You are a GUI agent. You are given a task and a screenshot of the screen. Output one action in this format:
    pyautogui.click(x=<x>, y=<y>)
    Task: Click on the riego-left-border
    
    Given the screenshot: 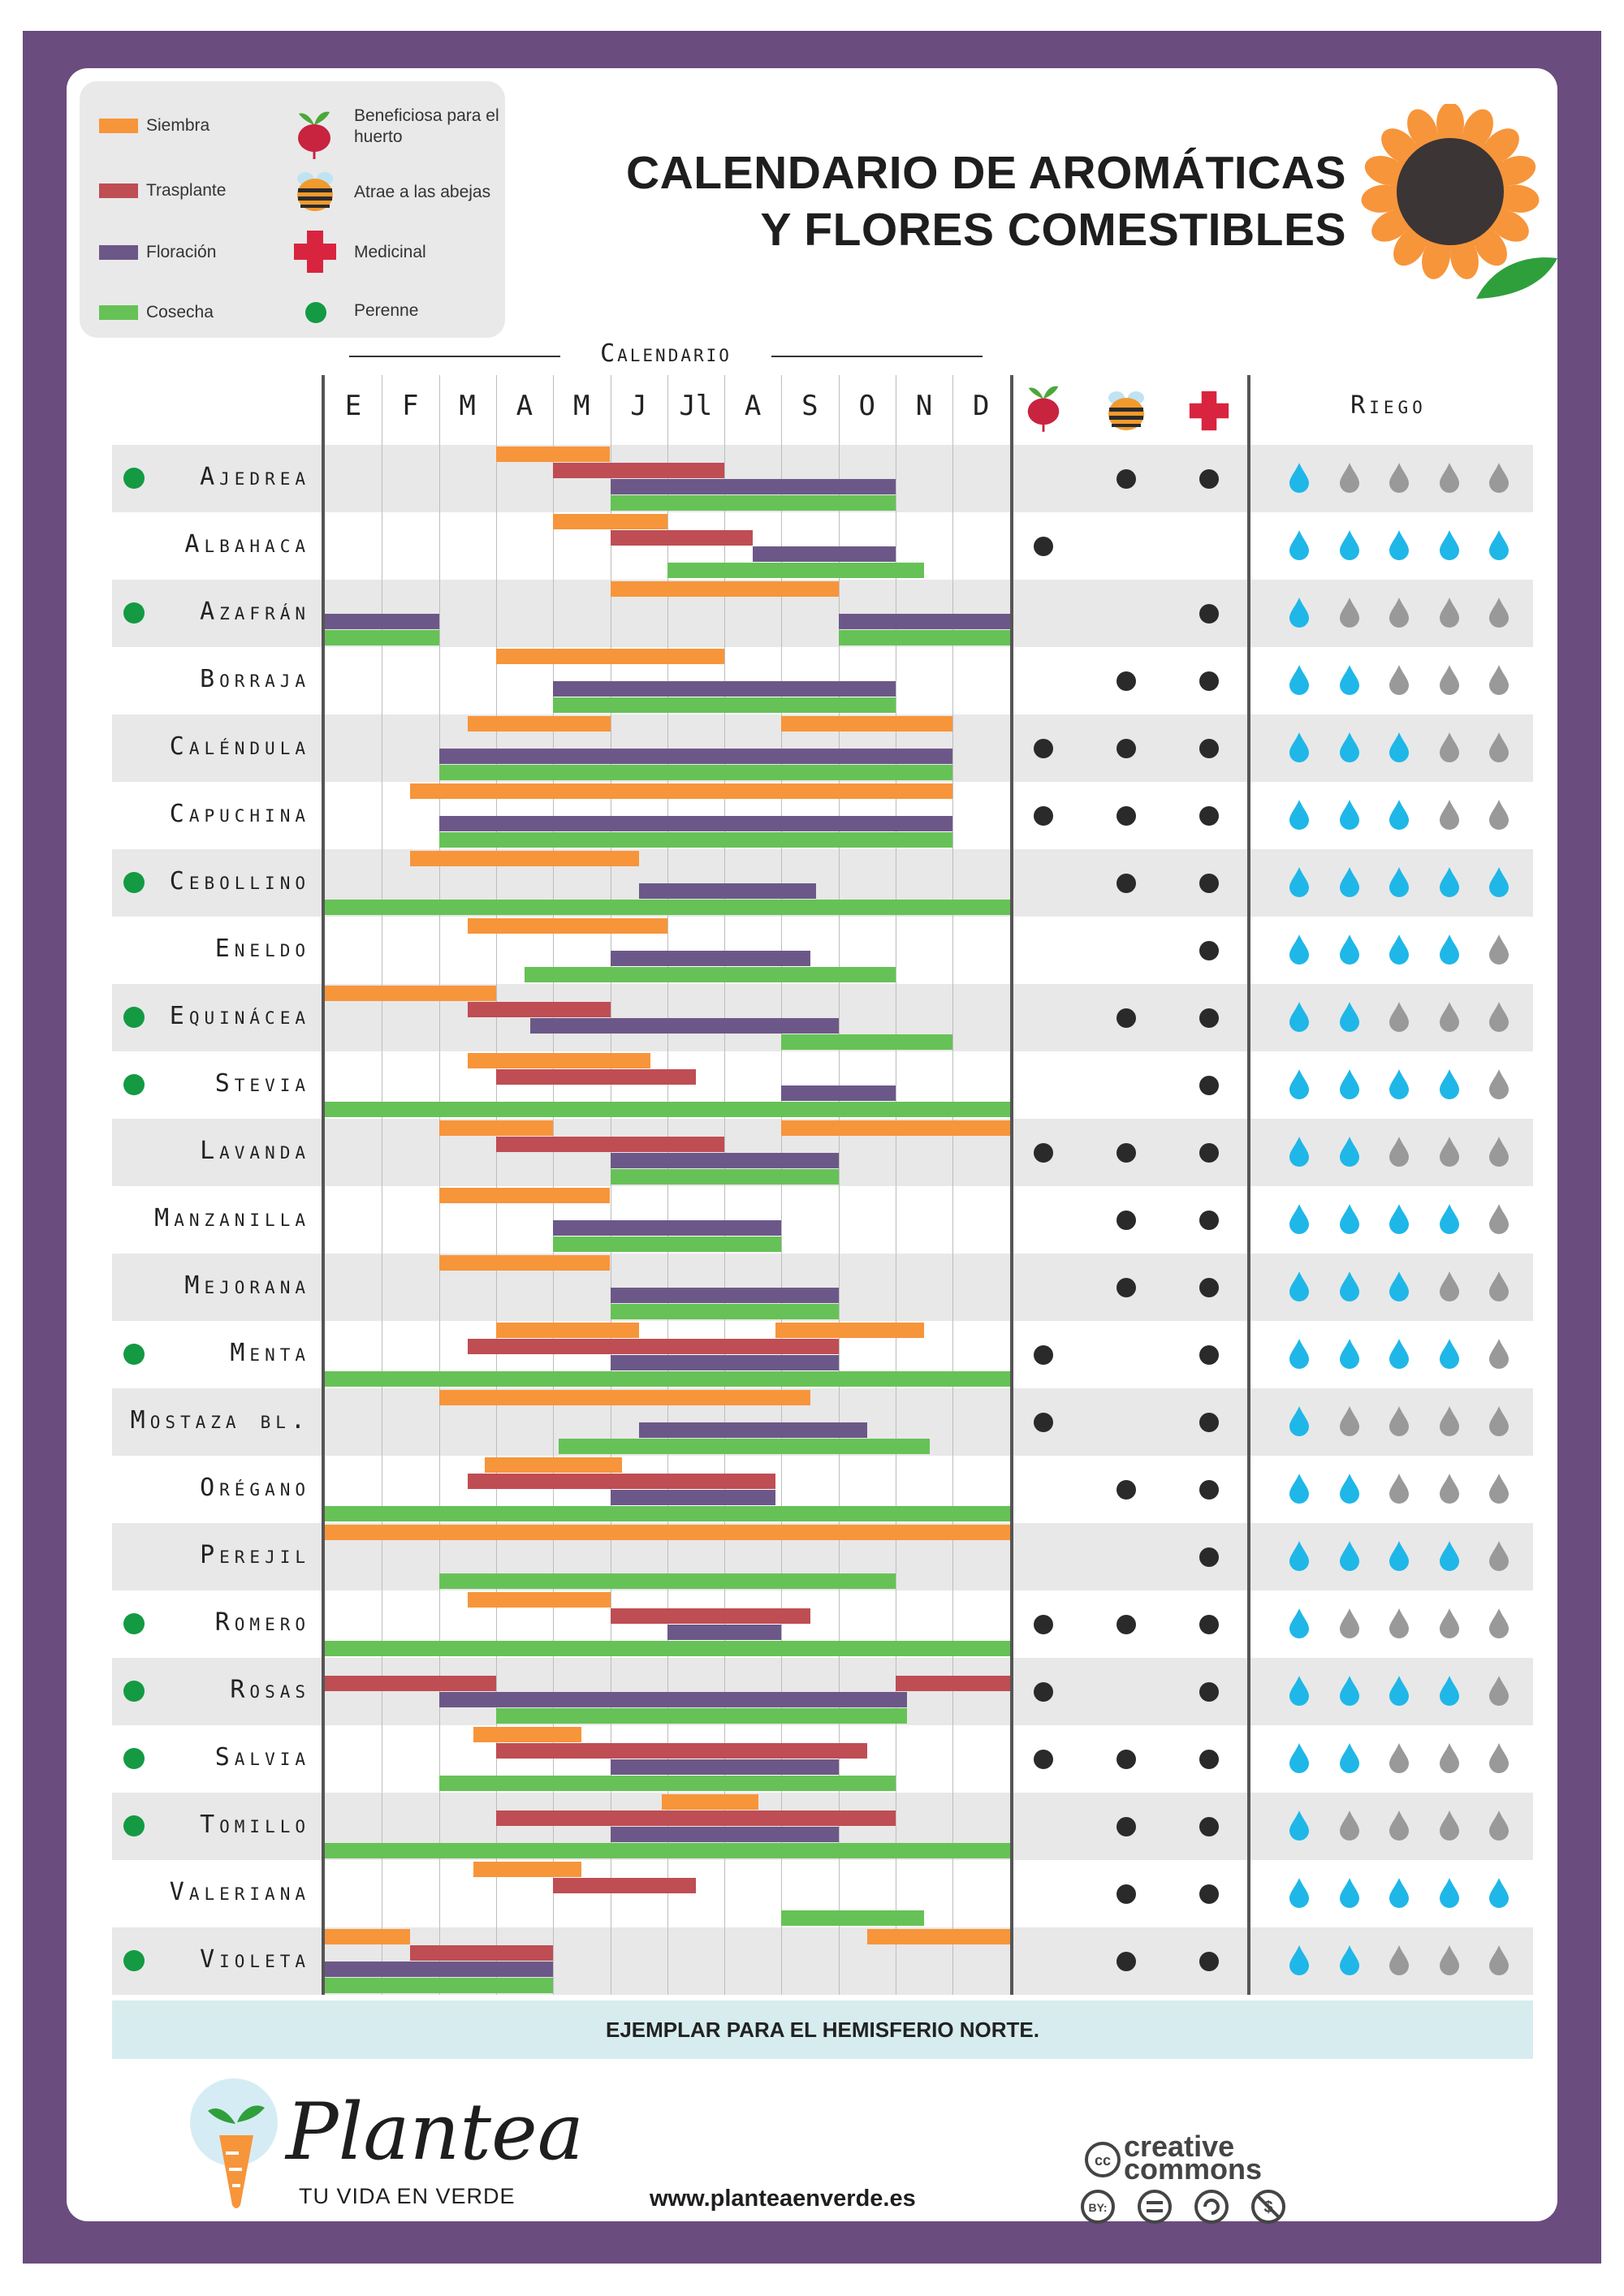 What is the action you would take?
    pyautogui.click(x=1248, y=1185)
    